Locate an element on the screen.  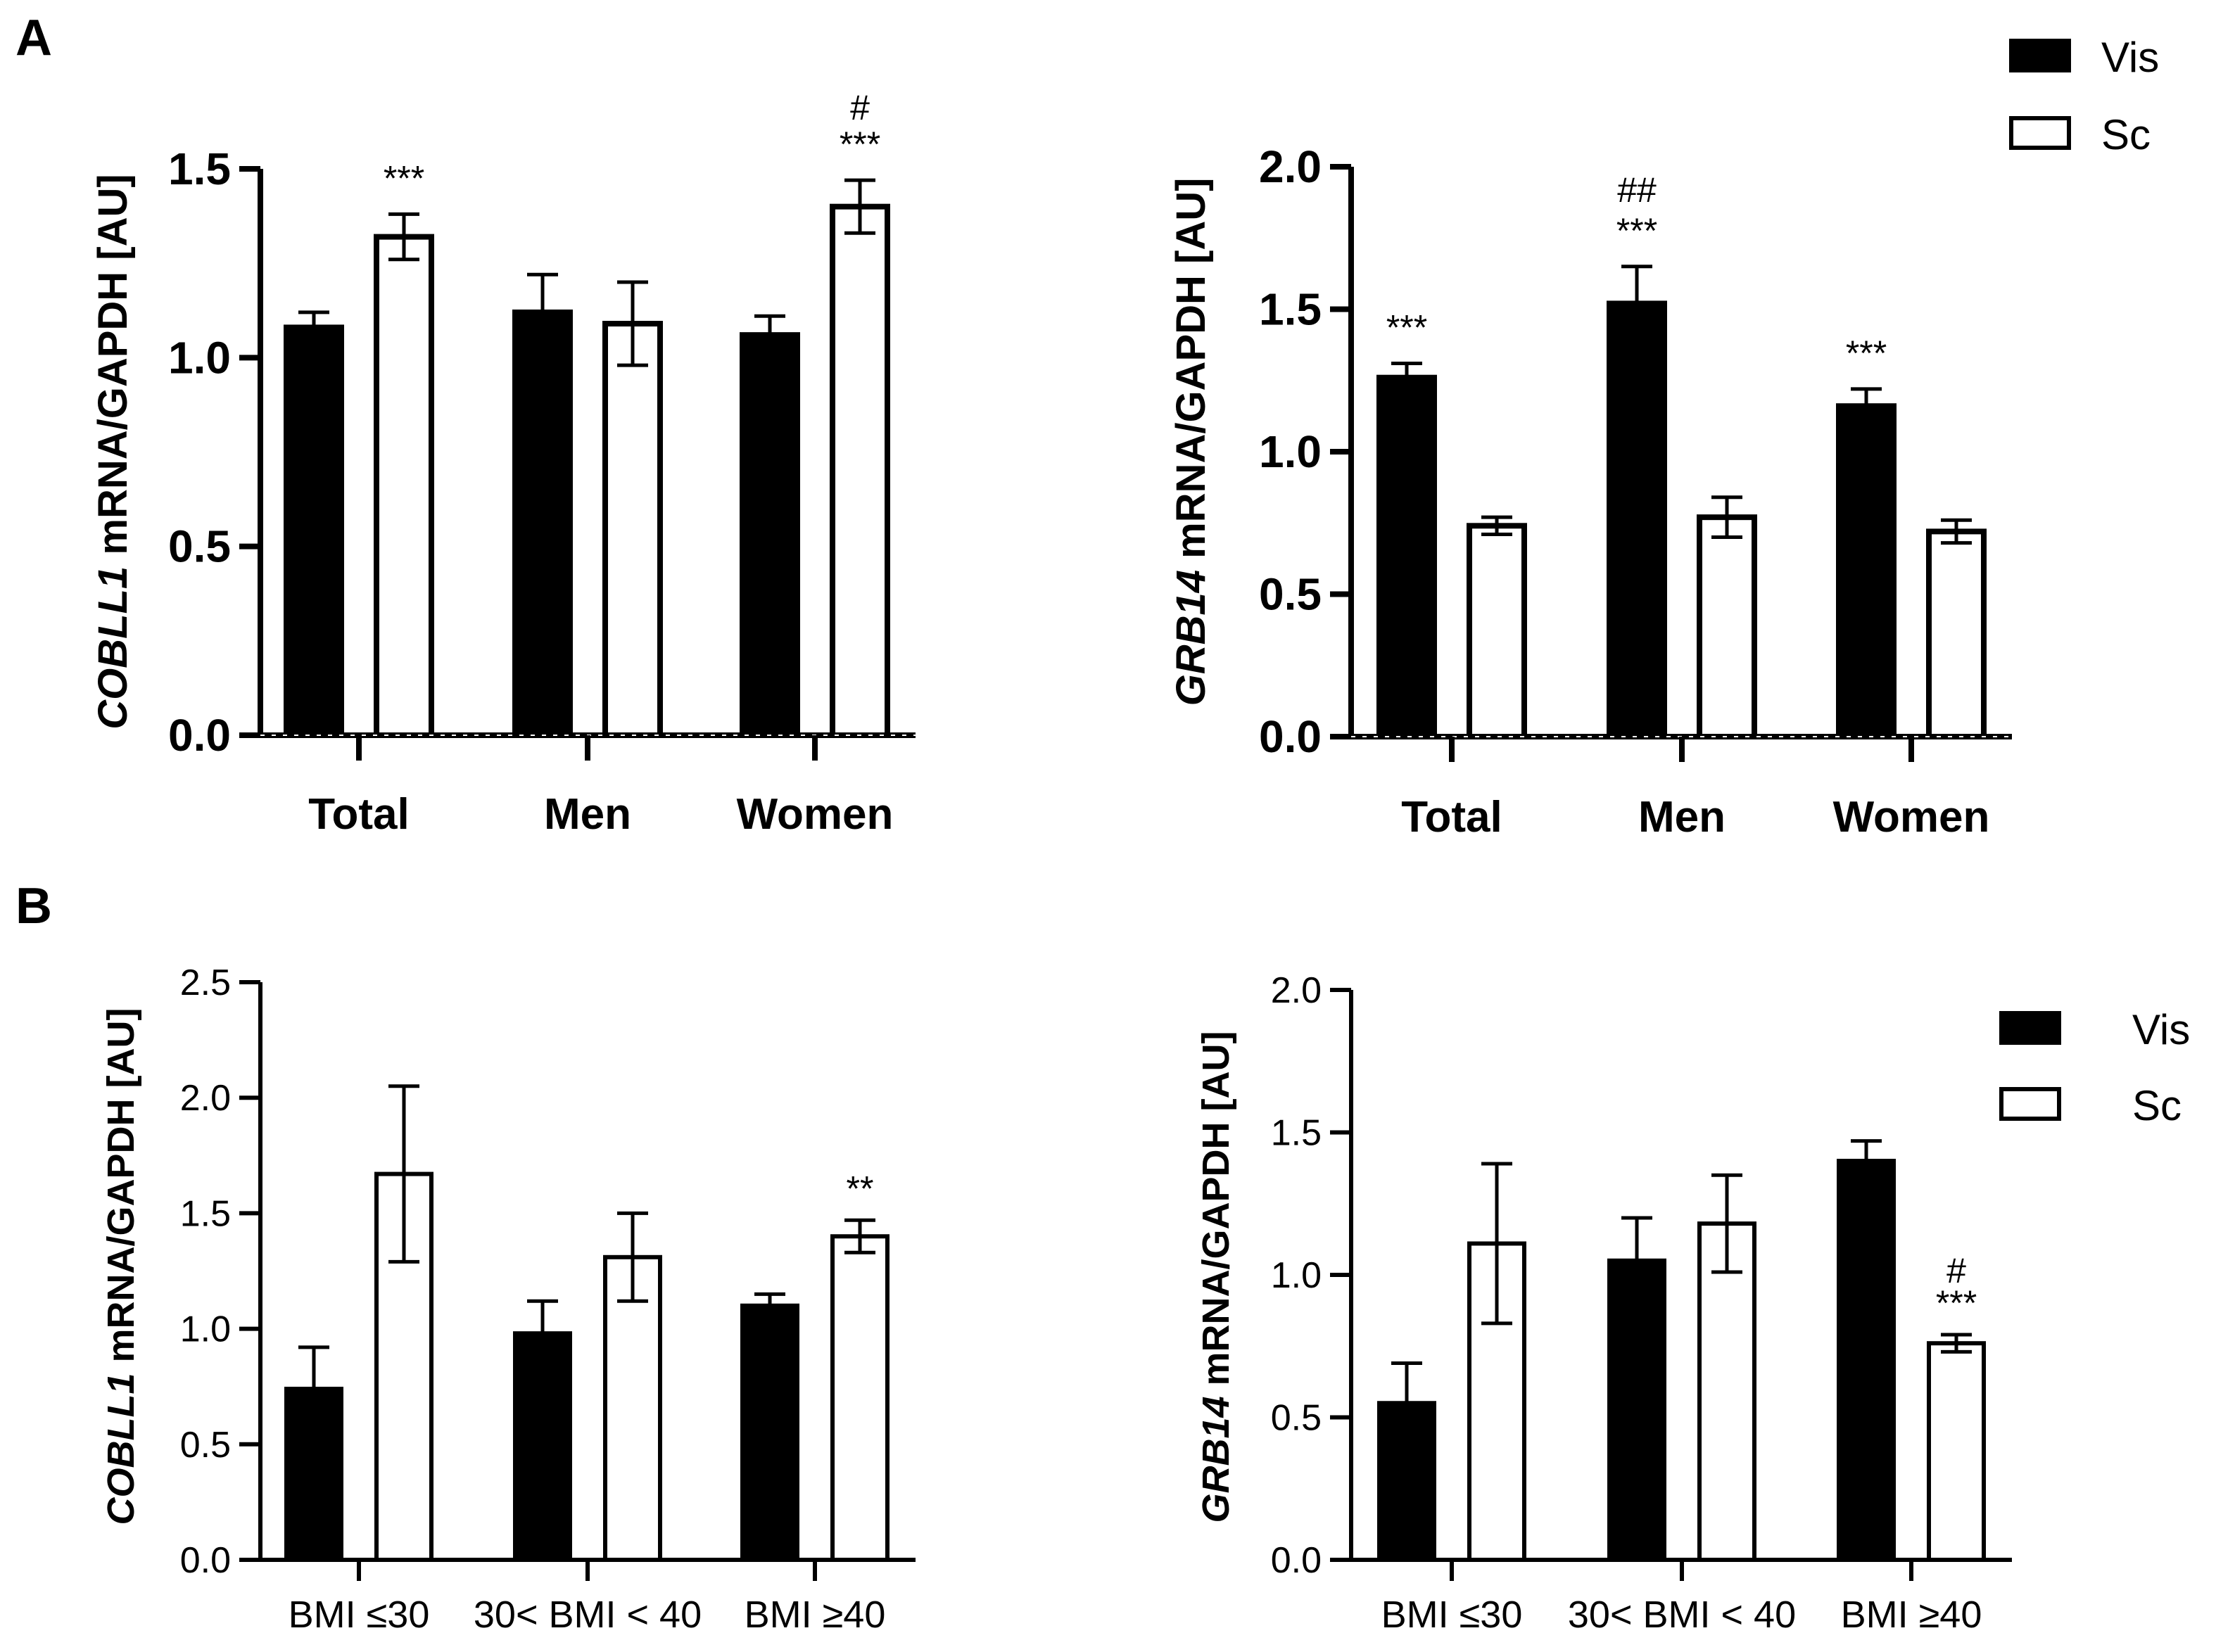
x-category-label: Women is located at coordinates (1911, 817).